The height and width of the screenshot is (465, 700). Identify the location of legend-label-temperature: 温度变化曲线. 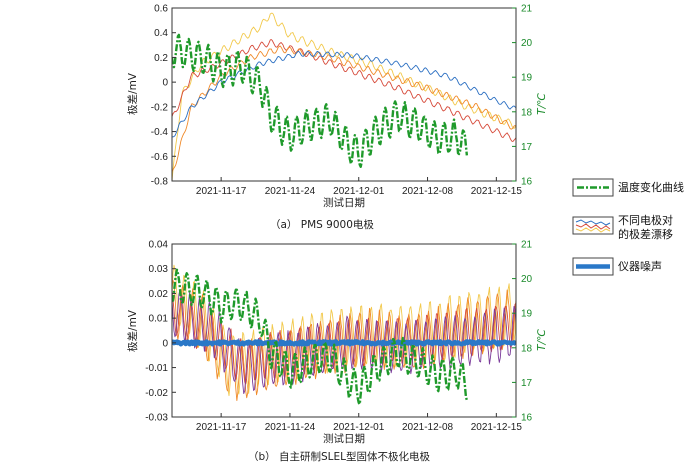
(651, 187).